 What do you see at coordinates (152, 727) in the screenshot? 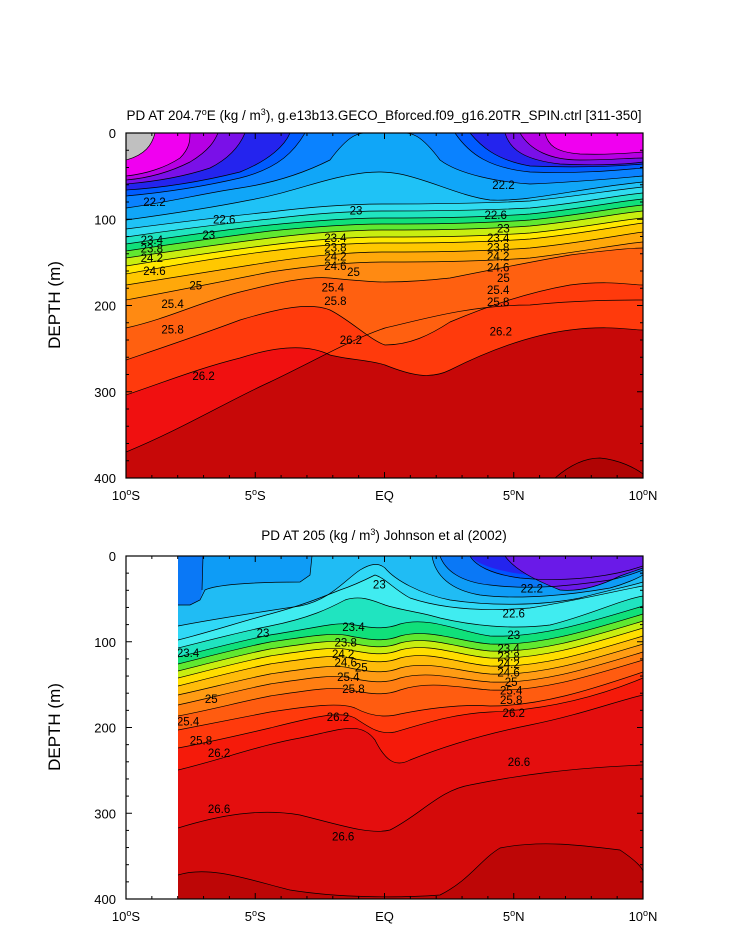
I see `no-data-region` at bounding box center [152, 727].